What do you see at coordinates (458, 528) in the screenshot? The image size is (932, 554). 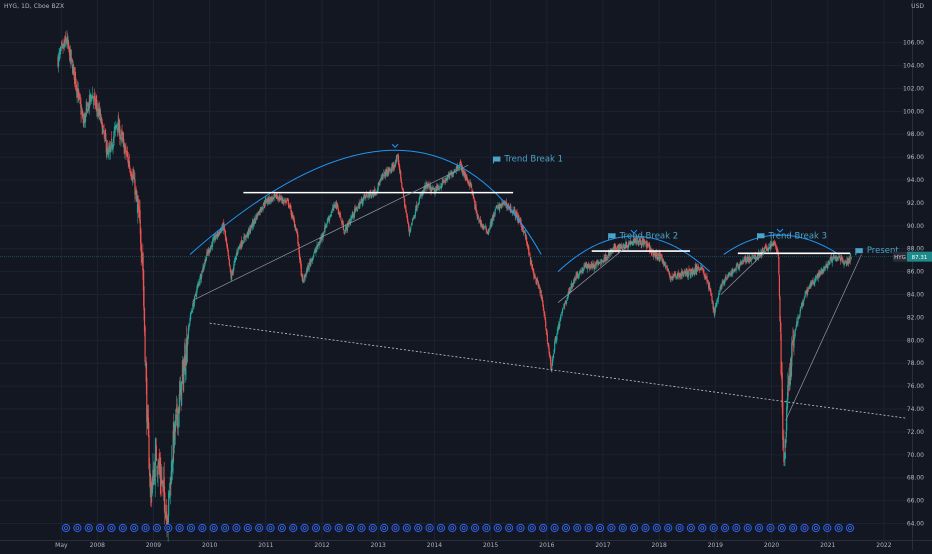 I see `events-row` at bounding box center [458, 528].